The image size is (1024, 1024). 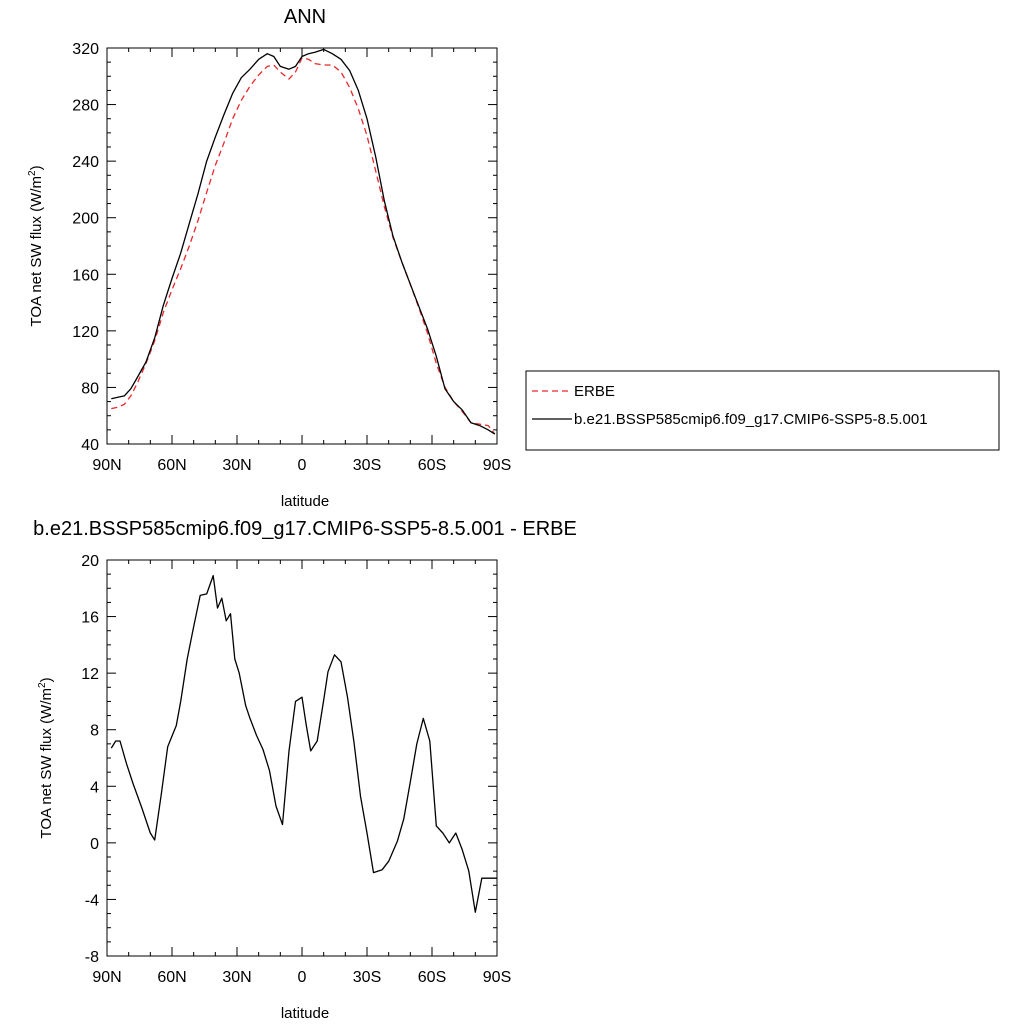 What do you see at coordinates (94, 731) in the screenshot?
I see `y-tick-label: 8` at bounding box center [94, 731].